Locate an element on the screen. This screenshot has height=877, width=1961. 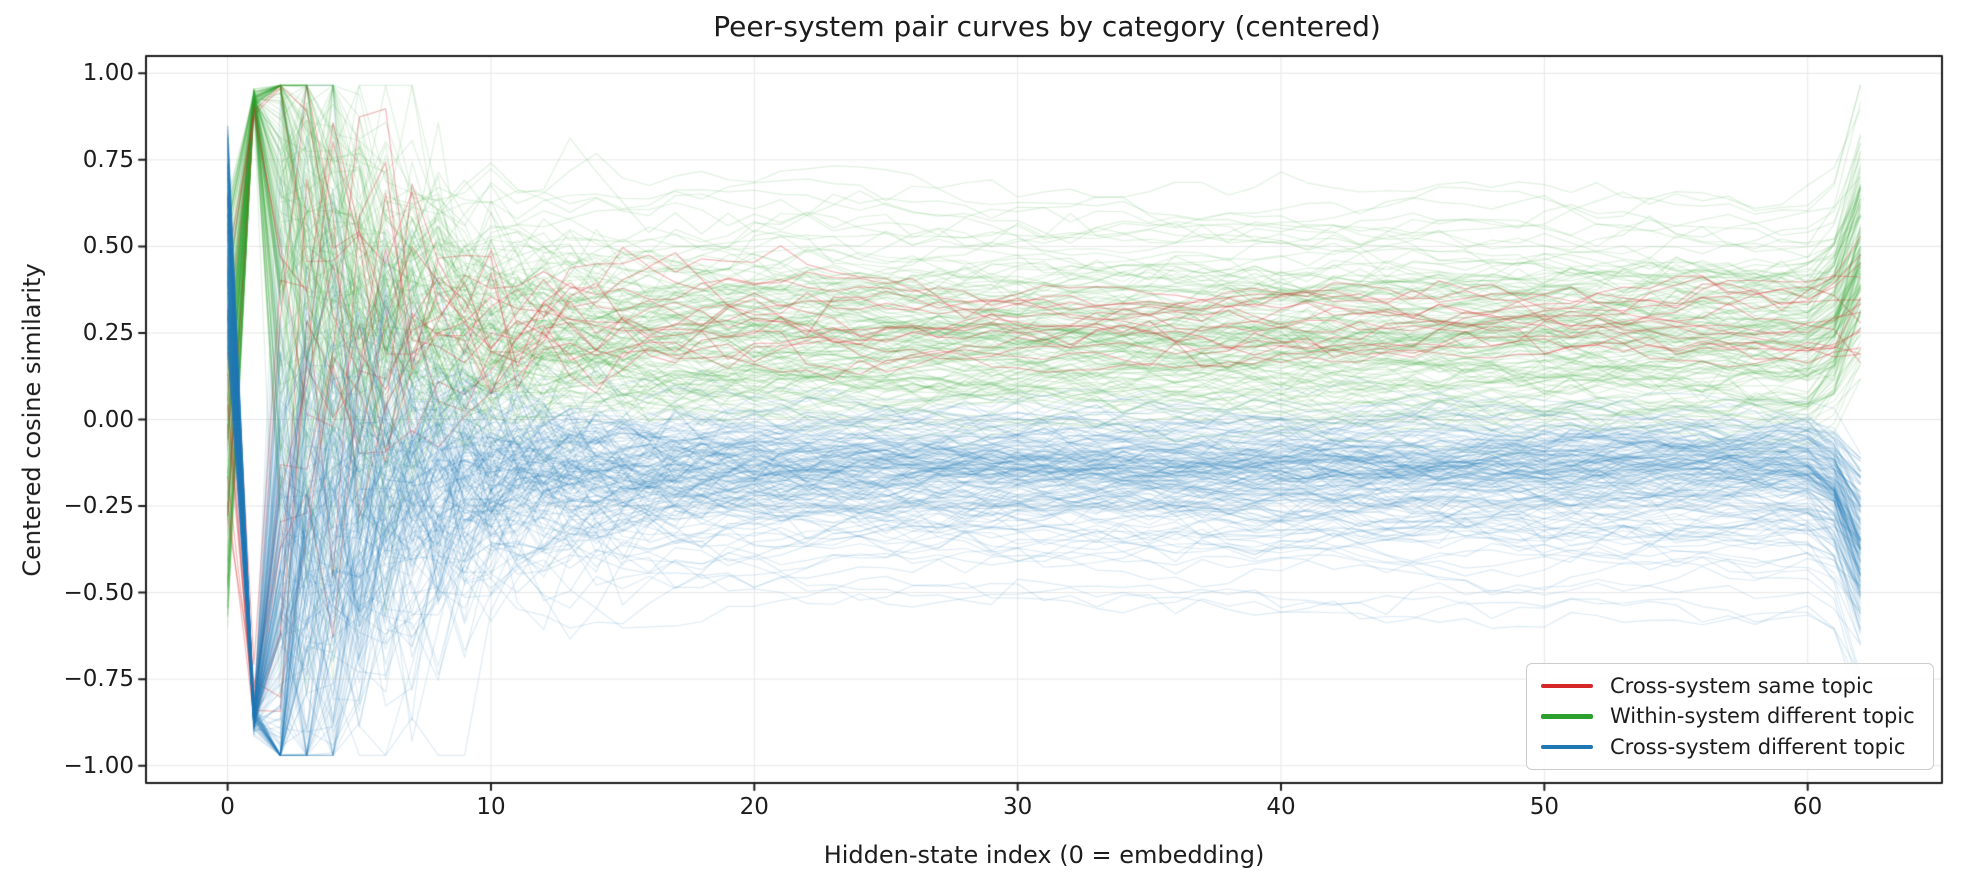
y-axis-label: Centered cosine similarity is located at coordinates (32, 420).